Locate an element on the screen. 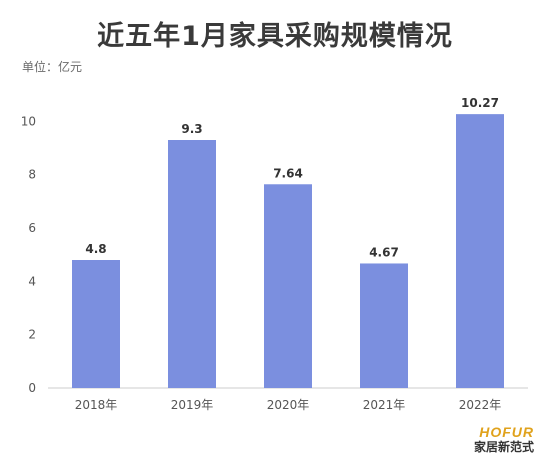 The height and width of the screenshot is (467, 550). bar-2021年 is located at coordinates (384, 325).